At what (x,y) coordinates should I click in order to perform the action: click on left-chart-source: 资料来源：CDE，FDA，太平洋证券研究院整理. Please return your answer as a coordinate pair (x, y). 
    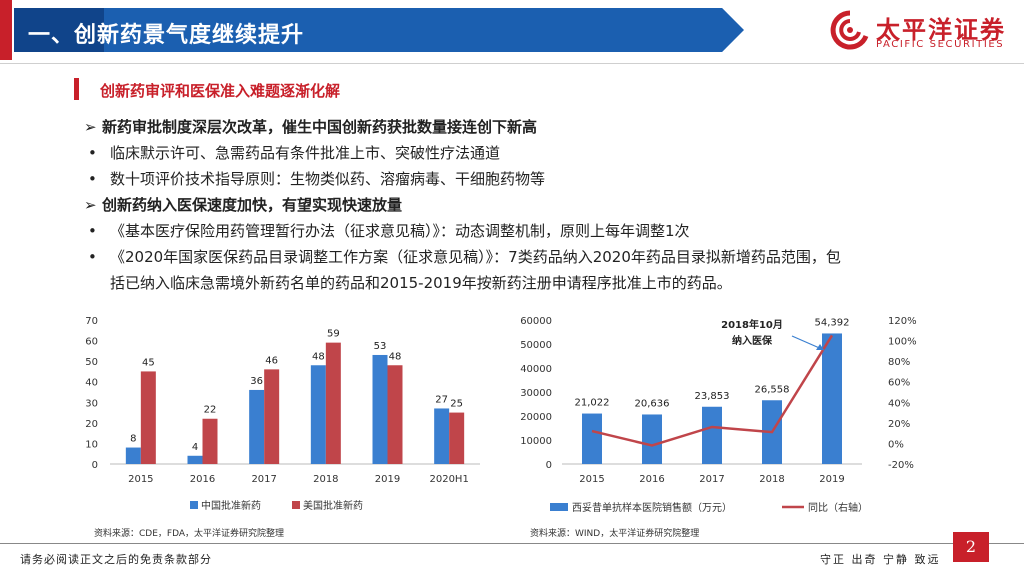
    Looking at the image, I should click on (189, 534).